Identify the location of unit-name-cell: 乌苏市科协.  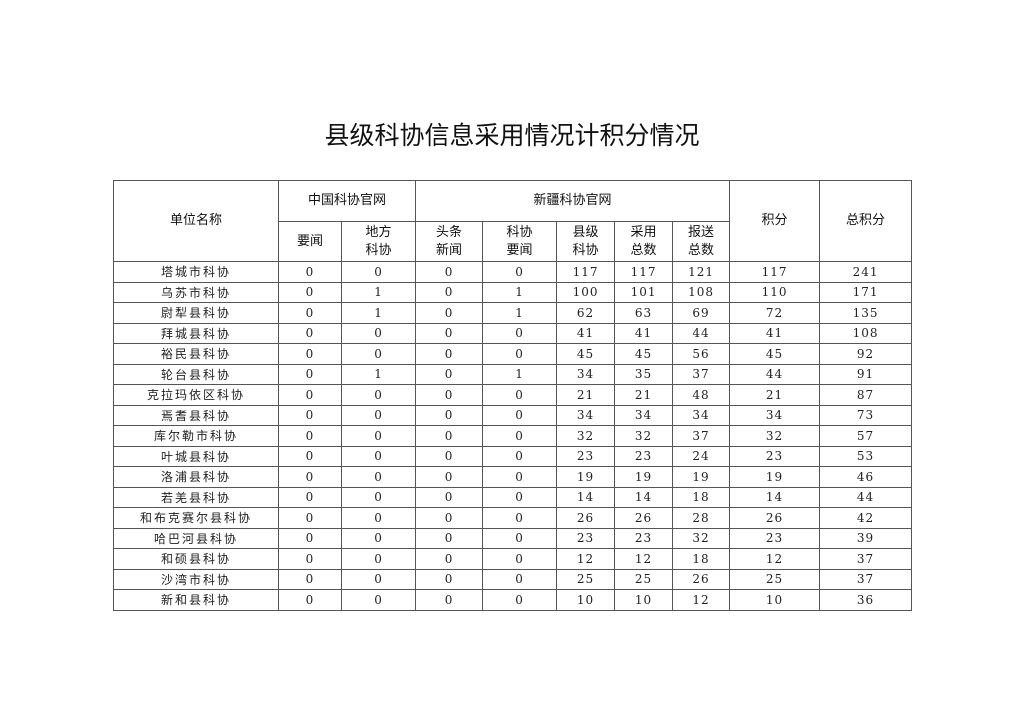
(196, 292).